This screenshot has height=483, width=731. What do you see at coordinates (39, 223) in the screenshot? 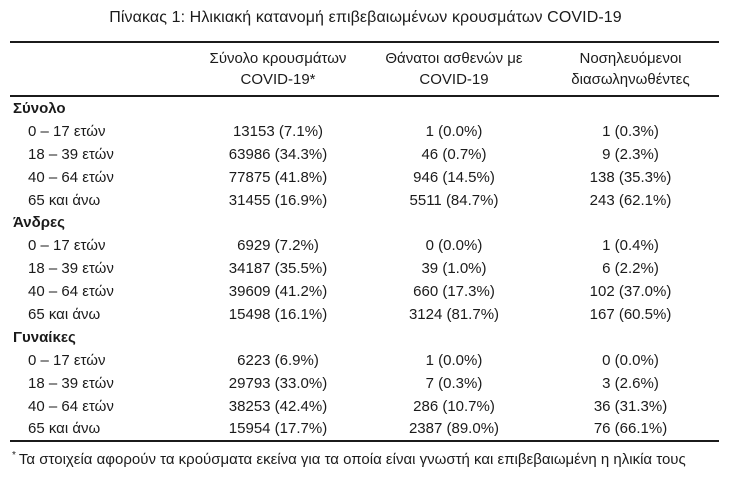
I see `section-label: Άνδρες` at bounding box center [39, 223].